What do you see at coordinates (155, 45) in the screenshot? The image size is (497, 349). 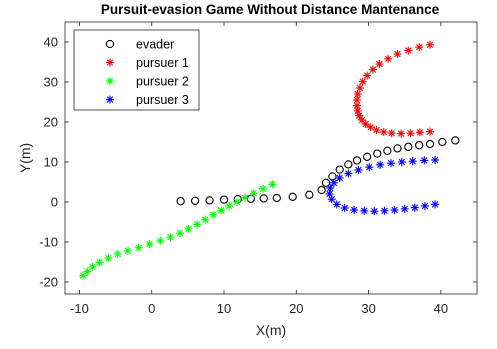 I see `legend-label: evader` at bounding box center [155, 45].